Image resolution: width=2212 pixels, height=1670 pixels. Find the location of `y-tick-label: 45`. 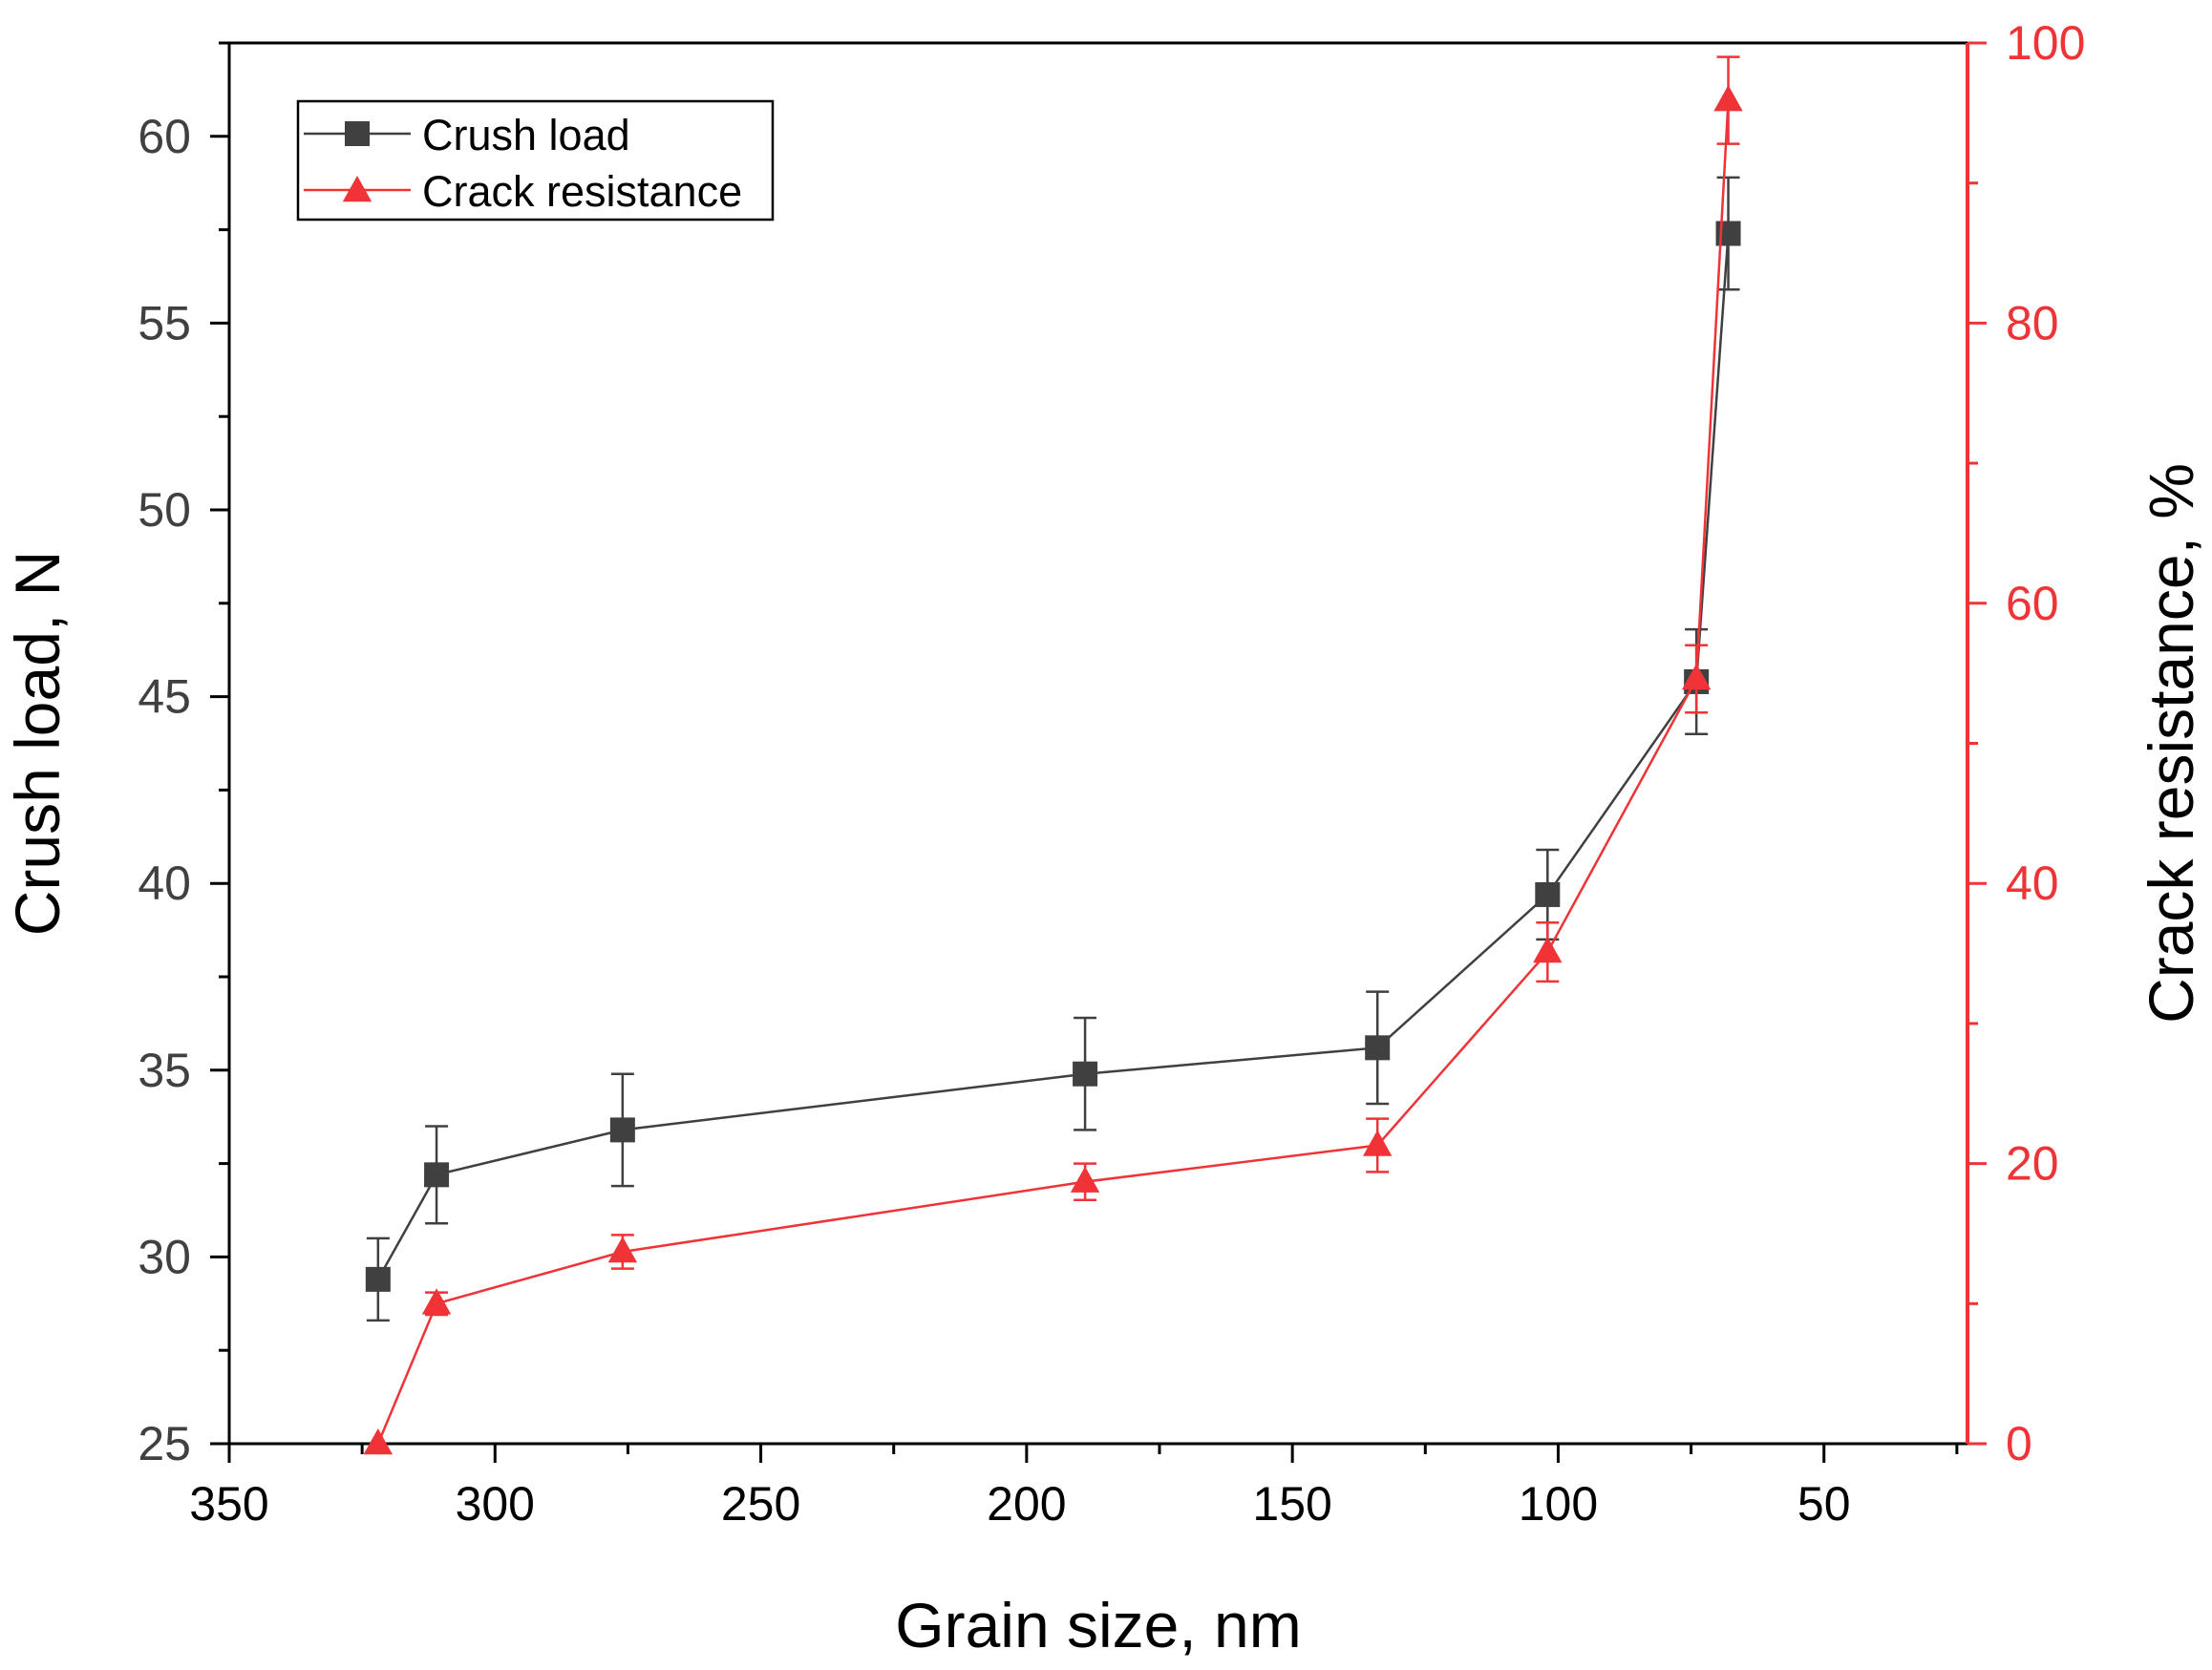

y-tick-label: 45 is located at coordinates (164, 697).